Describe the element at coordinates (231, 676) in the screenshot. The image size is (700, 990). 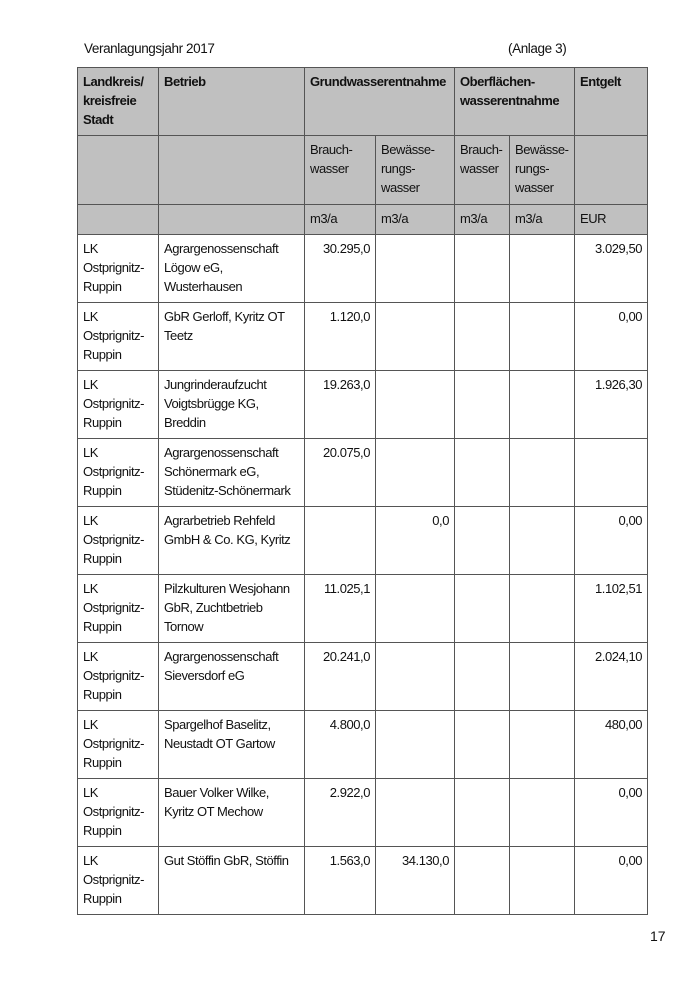
I see `cell-company: Agrargenossenschaft Sieversdorf eG` at that location.